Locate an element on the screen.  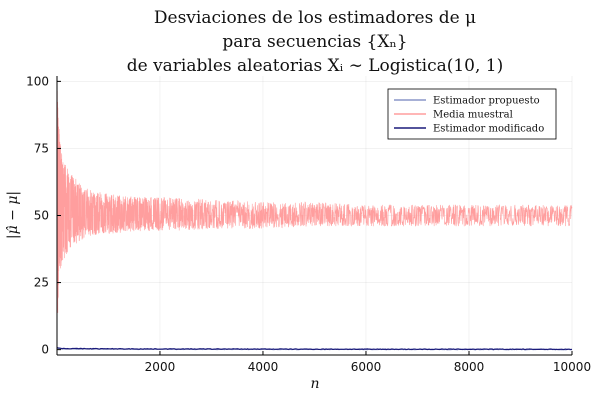
title-line-2: para secuencias {Xₙ} is located at coordinates (314, 42).